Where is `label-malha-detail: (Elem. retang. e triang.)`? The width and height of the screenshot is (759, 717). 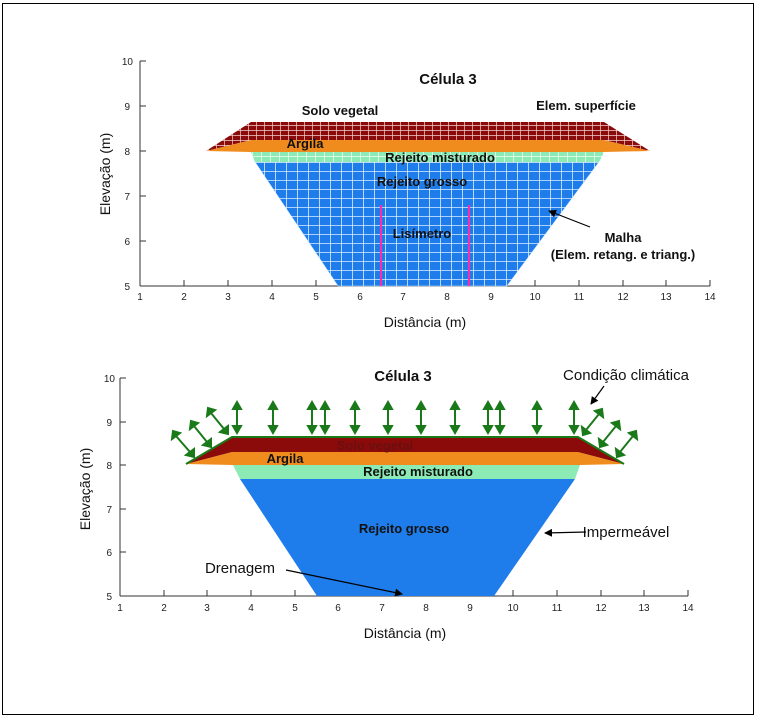
label-malha-detail: (Elem. retang. e triang.) is located at coordinates (623, 254).